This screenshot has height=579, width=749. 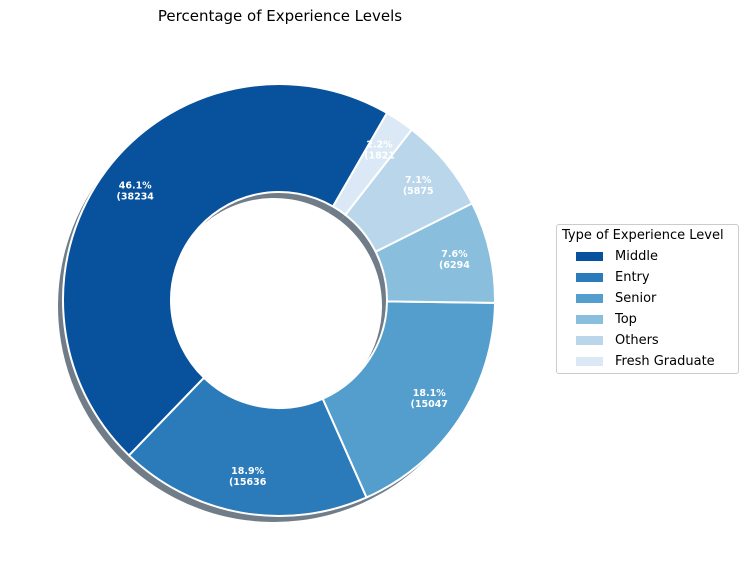 What do you see at coordinates (636, 298) in the screenshot?
I see `legend-label-senior: Senior` at bounding box center [636, 298].